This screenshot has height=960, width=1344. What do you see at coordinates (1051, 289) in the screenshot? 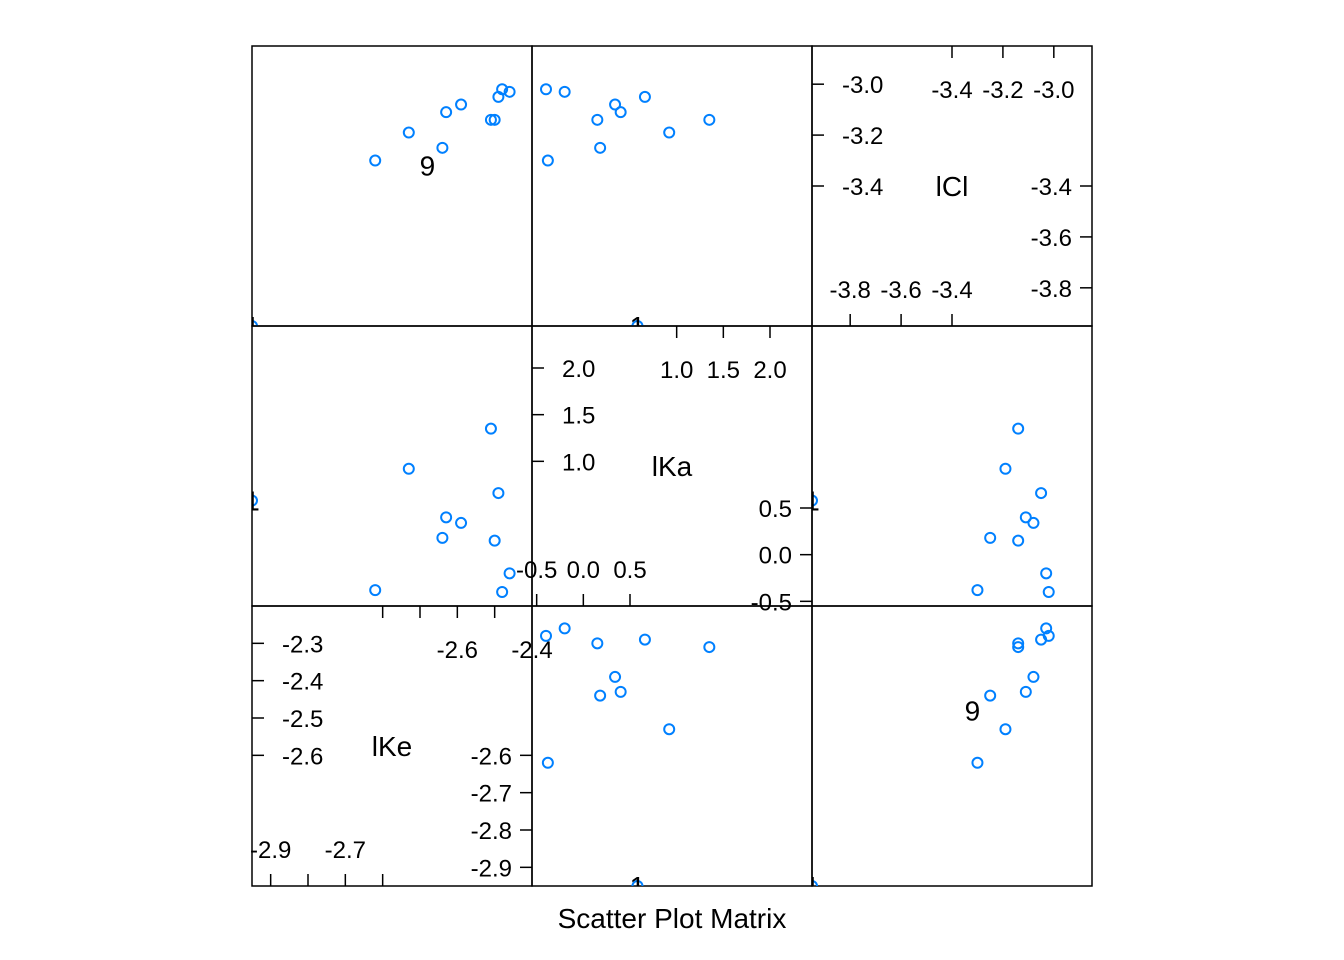
I see `tick-label: -3.8` at bounding box center [1051, 289].